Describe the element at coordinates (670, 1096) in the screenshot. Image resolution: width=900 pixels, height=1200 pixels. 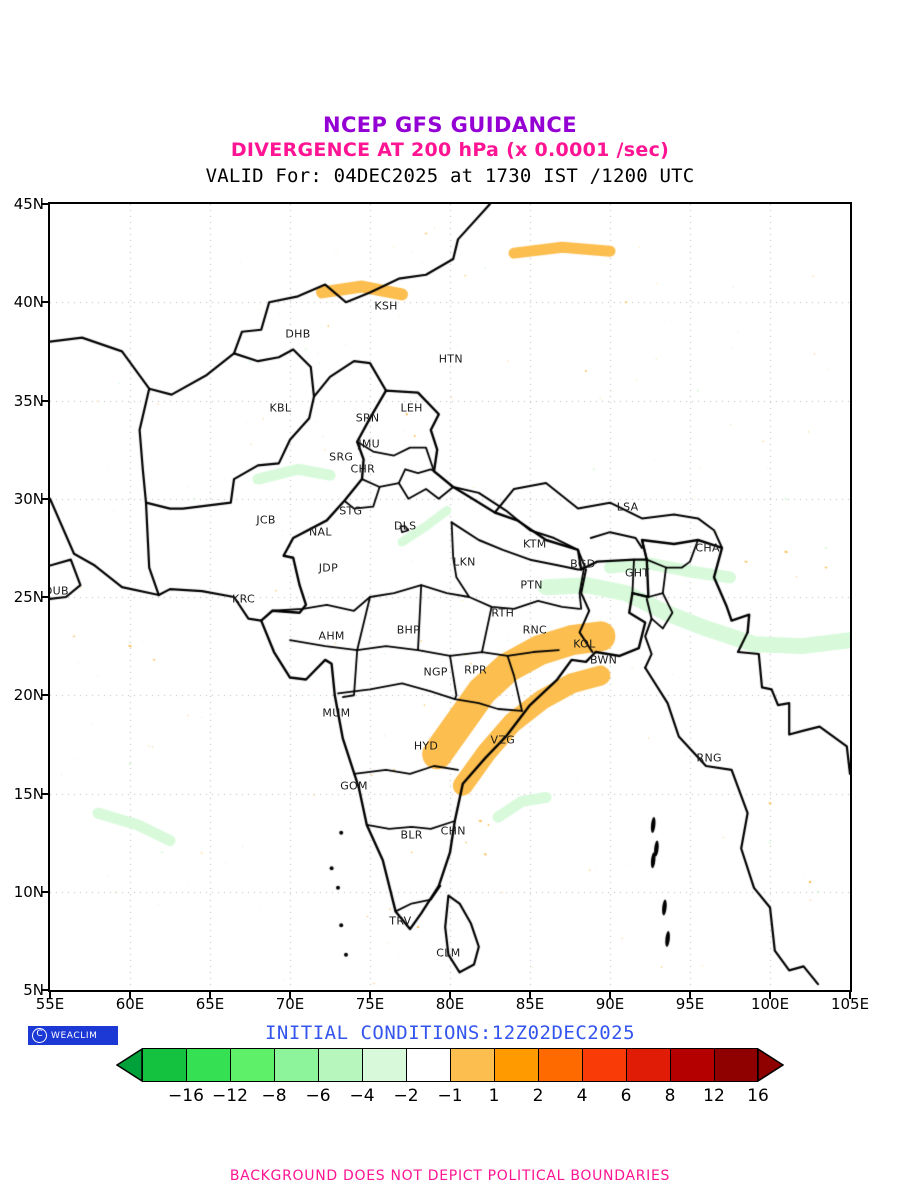
I see `colorbar-label-11: 8` at that location.